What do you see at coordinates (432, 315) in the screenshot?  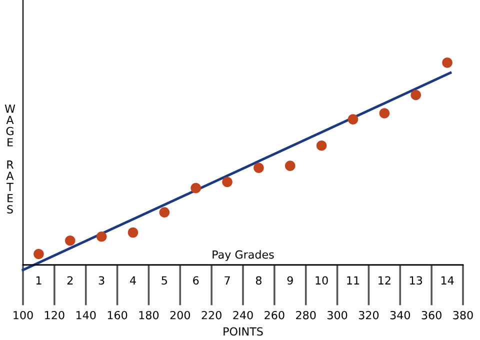 I see `x-tick-label: 360` at bounding box center [432, 315].